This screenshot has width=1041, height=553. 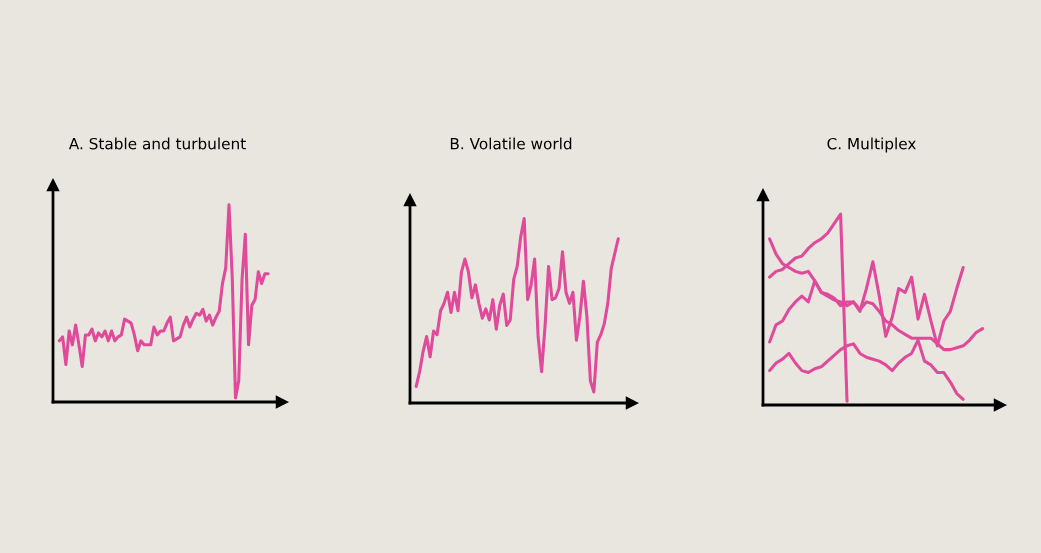 I want to click on chart-title: A. Stable and turbulent, so click(x=157, y=143).